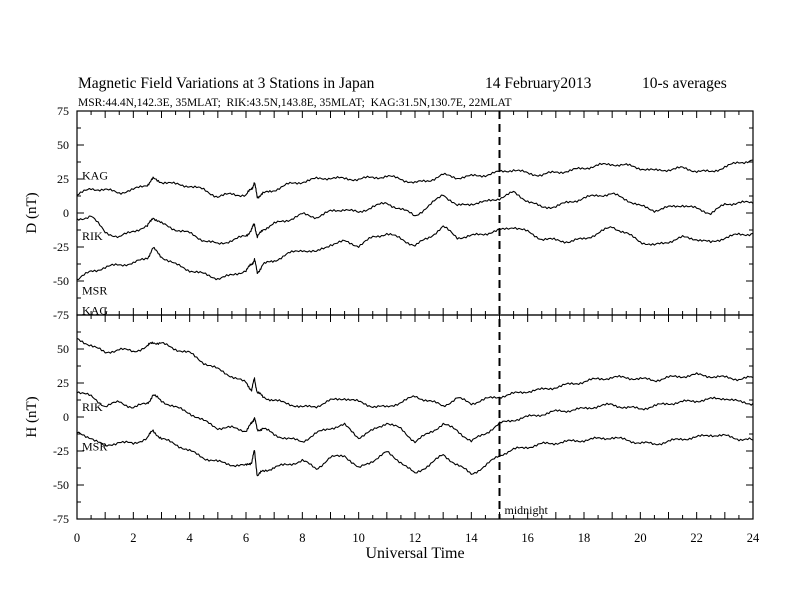 The width and height of the screenshot is (792, 612). Describe the element at coordinates (77, 538) in the screenshot. I see `x-tick-label: 0` at that location.